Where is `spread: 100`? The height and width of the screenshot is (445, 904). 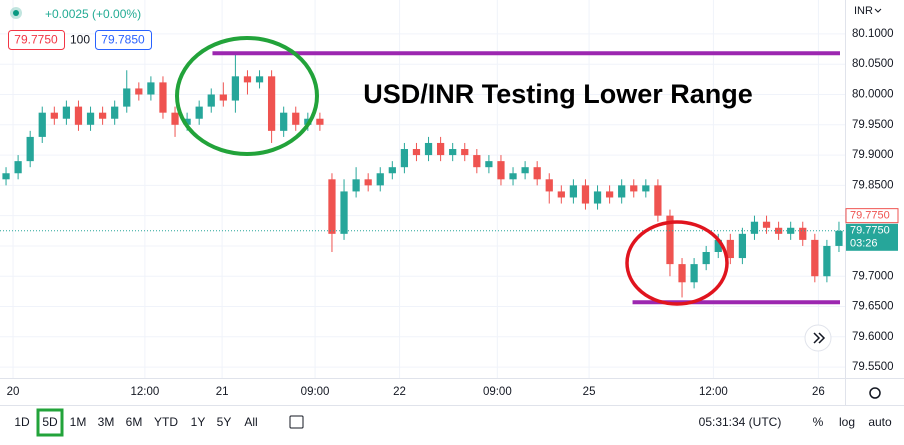 spread: 100 is located at coordinates (80, 40).